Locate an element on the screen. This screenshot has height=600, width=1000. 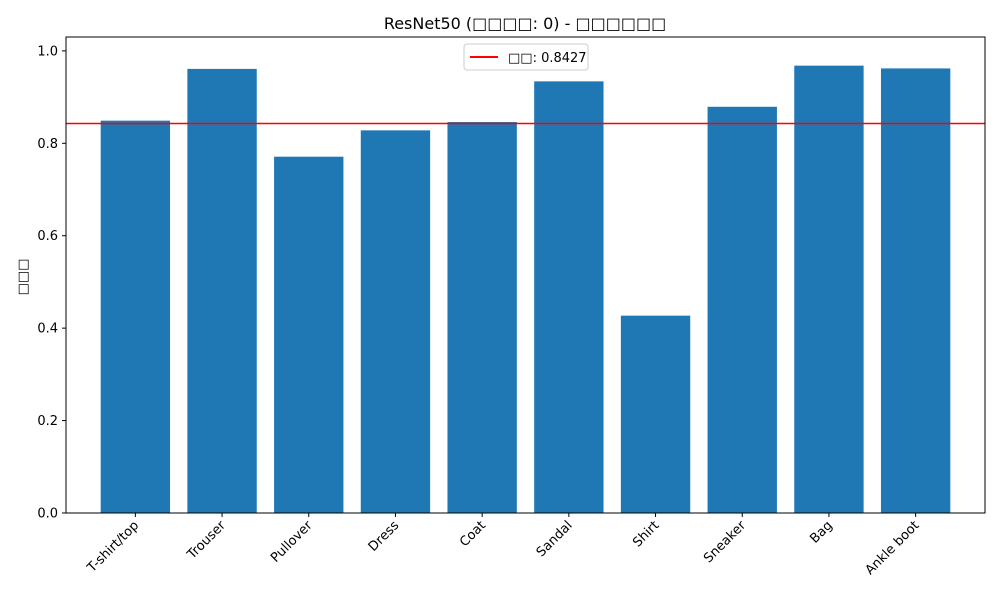
x-tick-label: Trouser is located at coordinates (206, 540).